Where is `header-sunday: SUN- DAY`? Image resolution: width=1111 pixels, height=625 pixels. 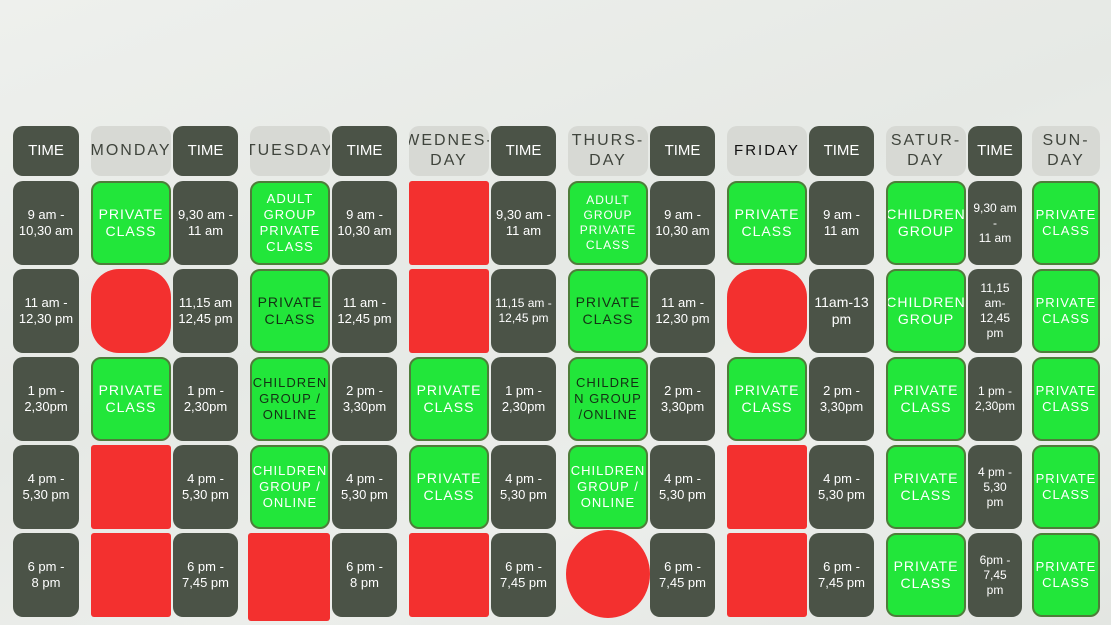 header-sunday: SUN- DAY is located at coordinates (1066, 151).